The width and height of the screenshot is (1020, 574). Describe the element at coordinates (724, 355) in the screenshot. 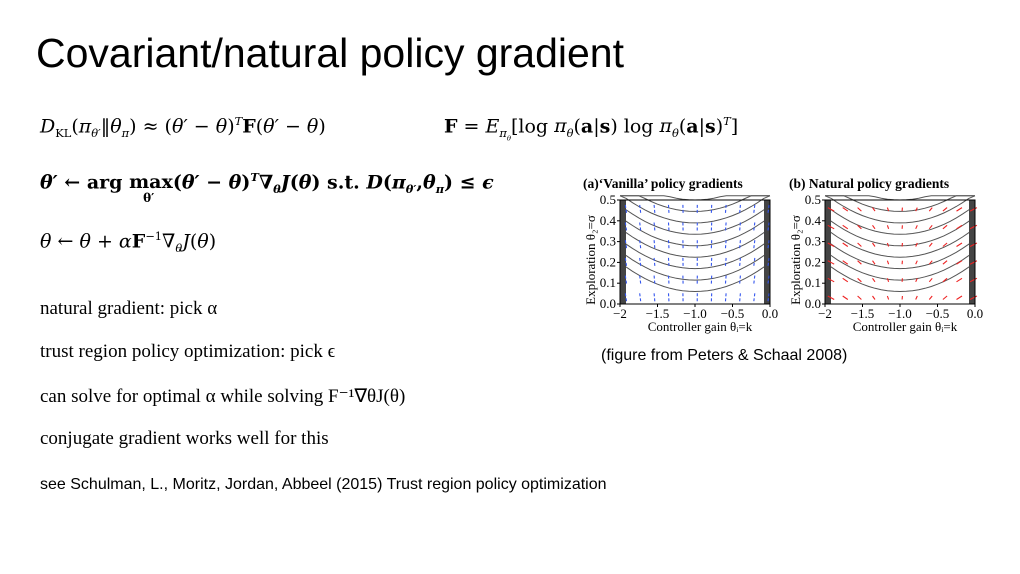

I see `figure-caption: (figure from Peters & Schaal 2008)` at that location.